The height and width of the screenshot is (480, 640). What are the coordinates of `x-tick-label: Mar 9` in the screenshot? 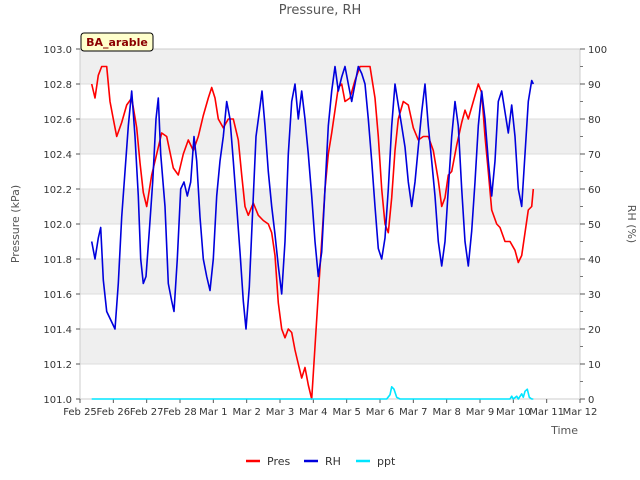 It's located at (480, 412).